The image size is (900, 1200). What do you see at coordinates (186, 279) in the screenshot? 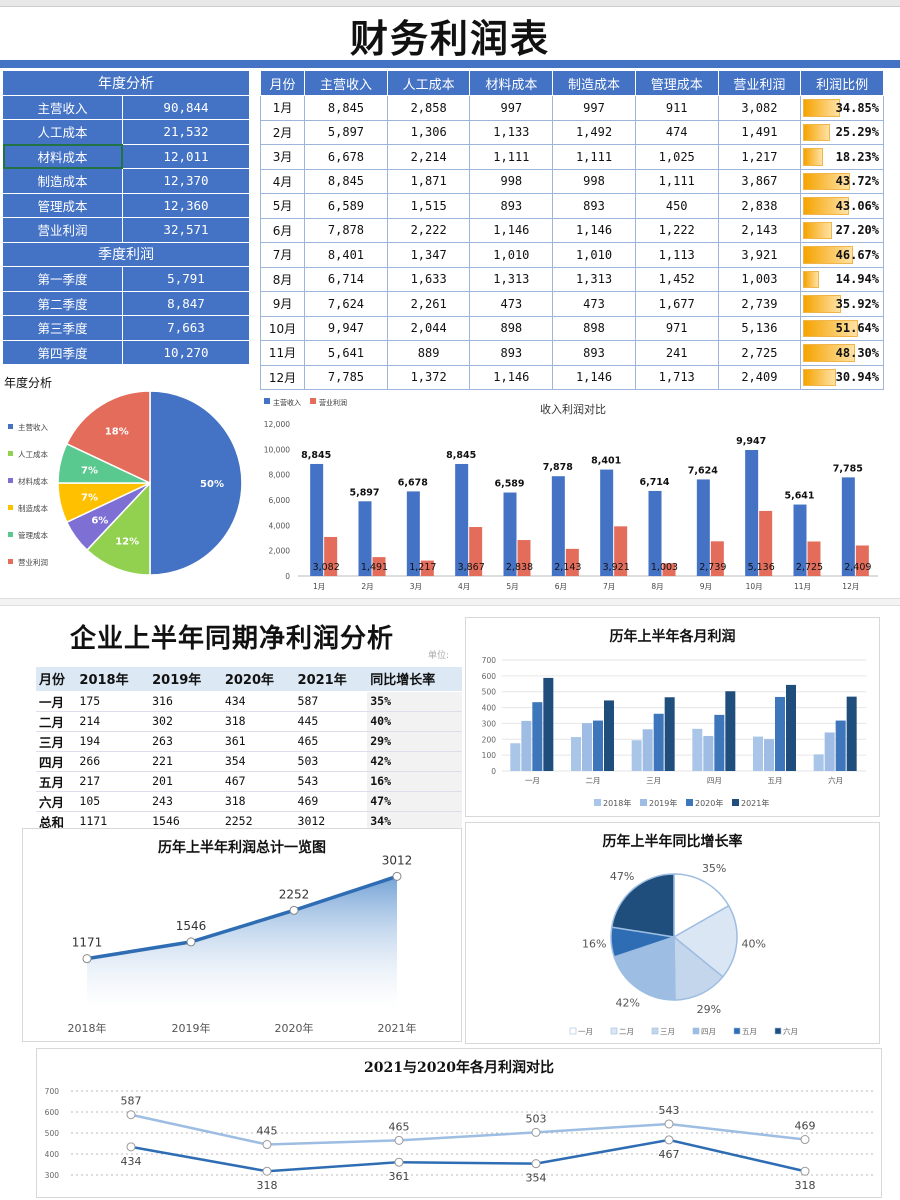
I see `summary-value: 5,791` at bounding box center [186, 279].